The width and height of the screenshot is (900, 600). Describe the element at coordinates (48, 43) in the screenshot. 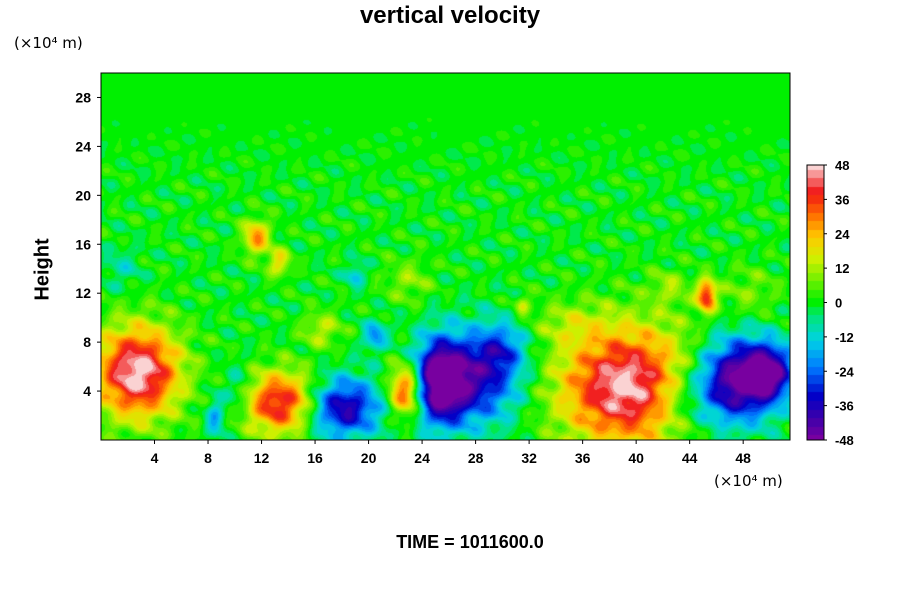

I see `y-axis-unit-label: (×10⁴ m)` at that location.